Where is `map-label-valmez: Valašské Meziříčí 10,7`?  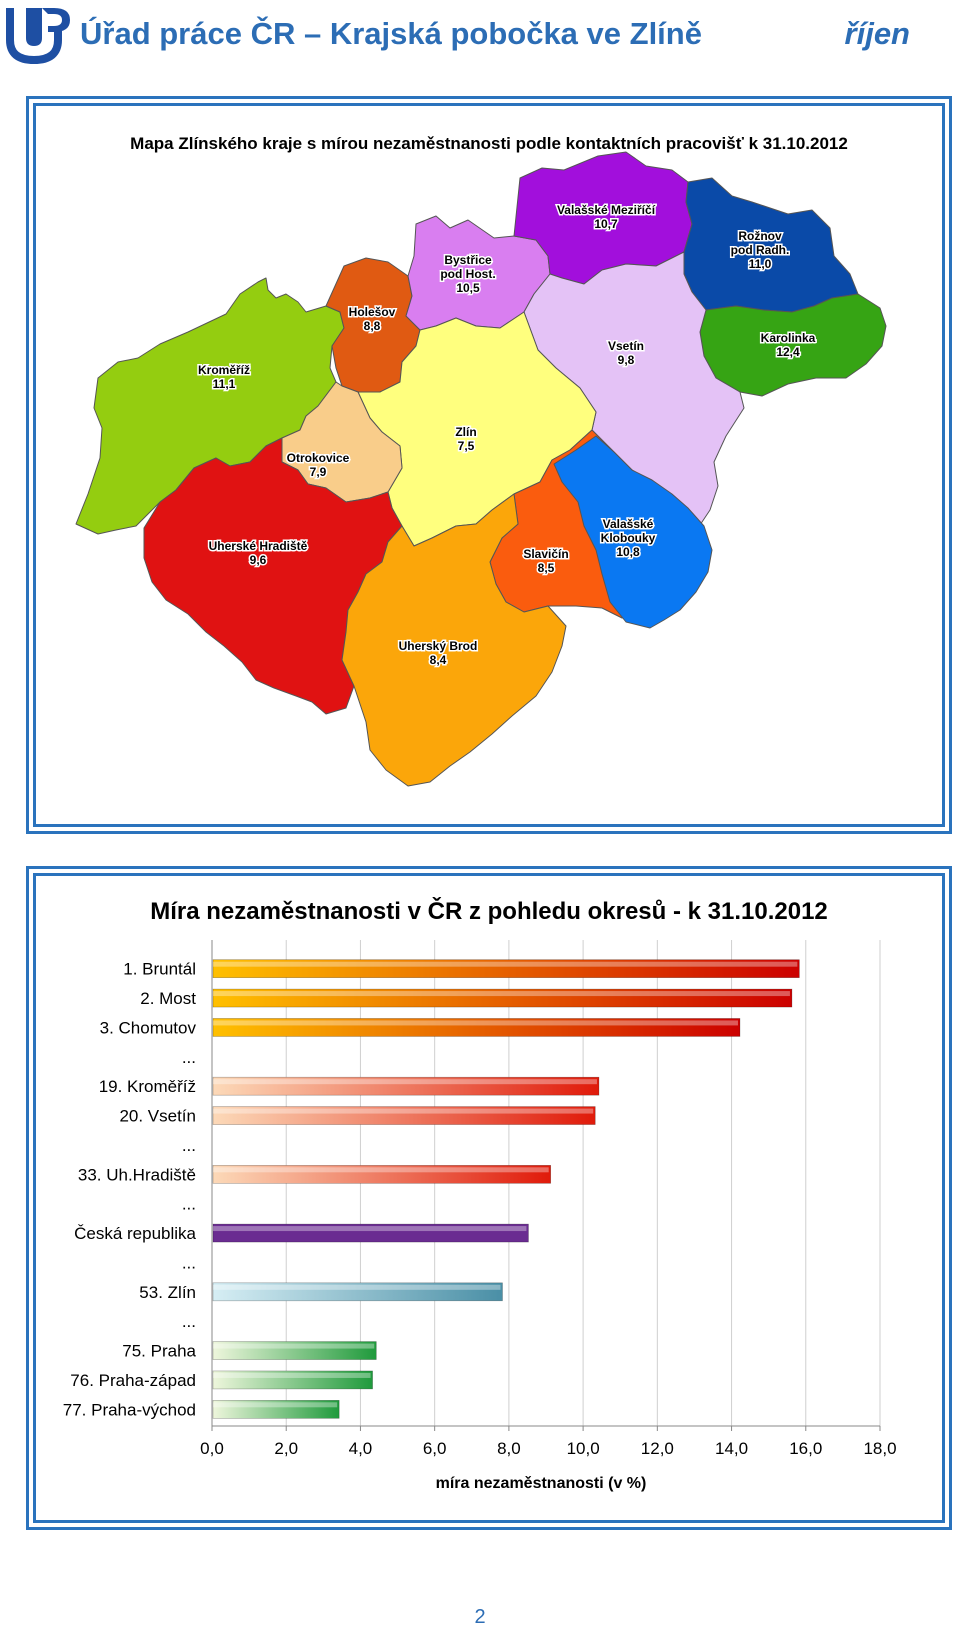 map-label-valmez: Valašské Meziříčí 10,7 is located at coordinates (606, 217).